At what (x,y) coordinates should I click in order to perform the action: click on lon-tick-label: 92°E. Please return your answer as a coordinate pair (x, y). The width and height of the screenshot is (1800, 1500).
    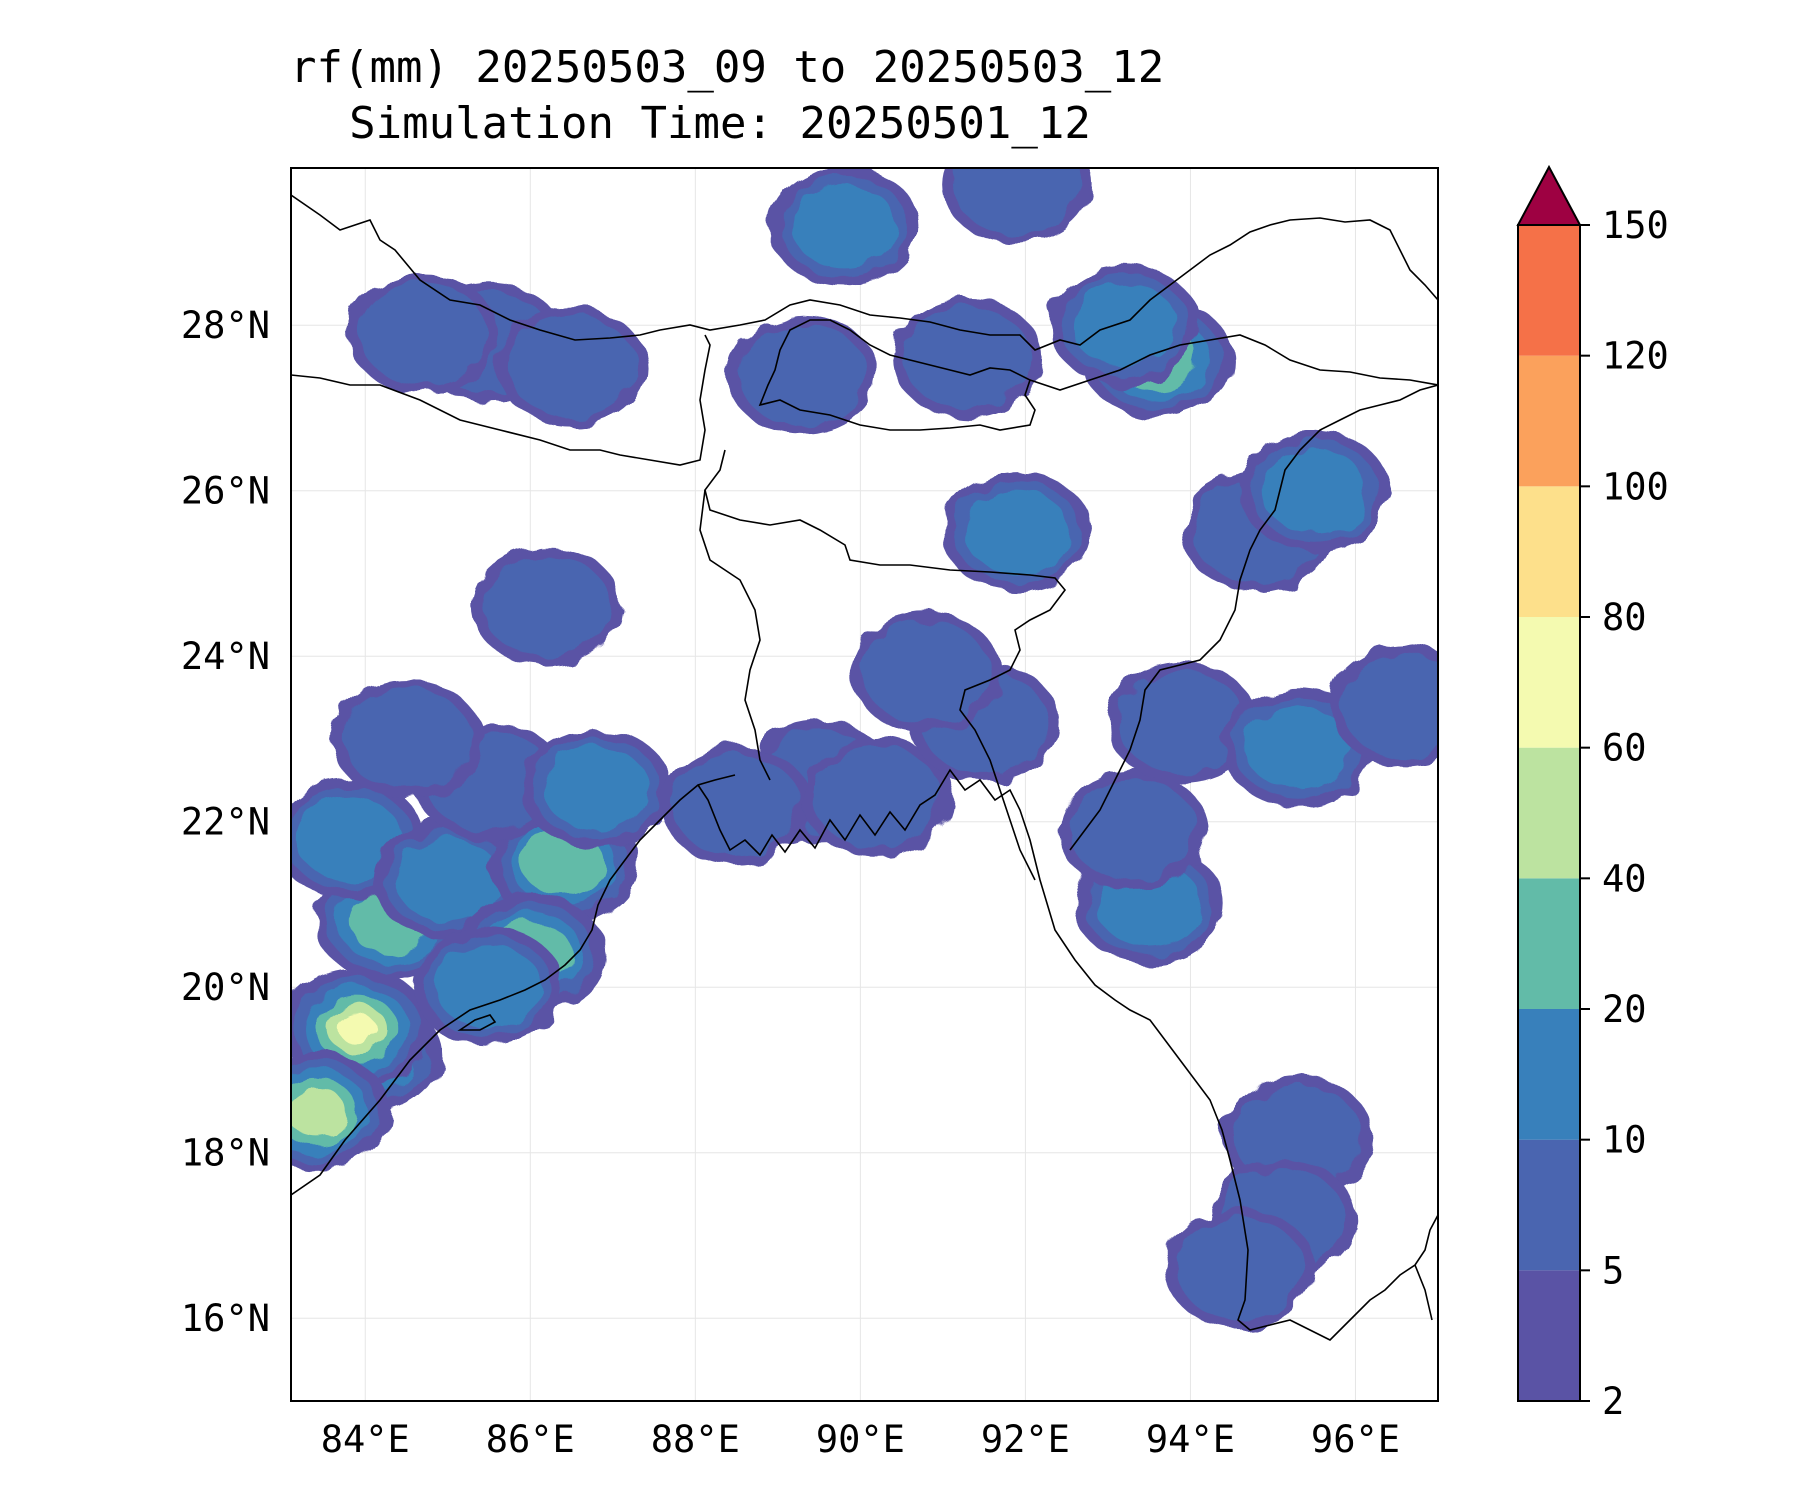
    Looking at the image, I should click on (1025, 1439).